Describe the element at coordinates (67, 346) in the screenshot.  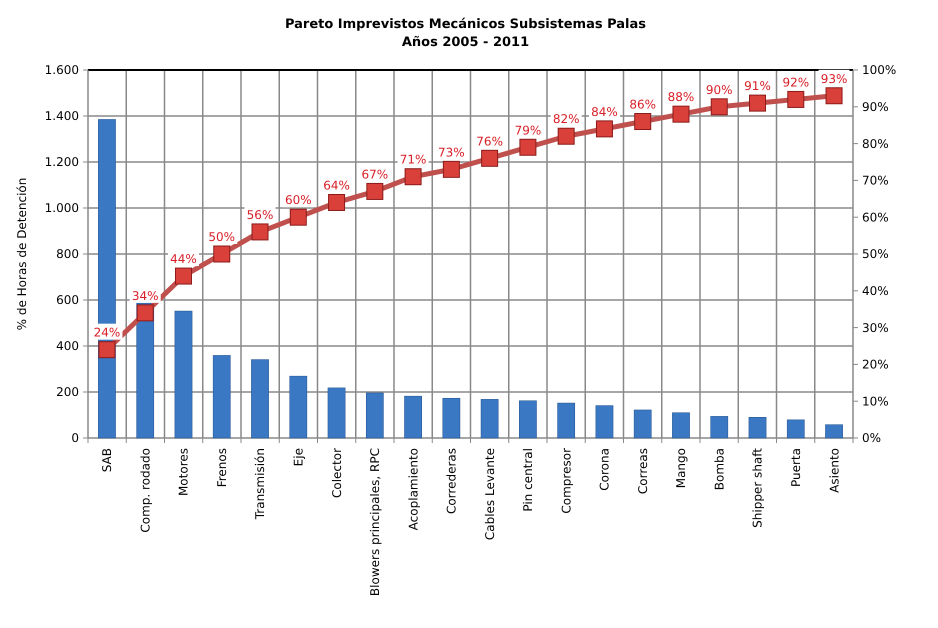
I see `y-tick-label: 400` at that location.